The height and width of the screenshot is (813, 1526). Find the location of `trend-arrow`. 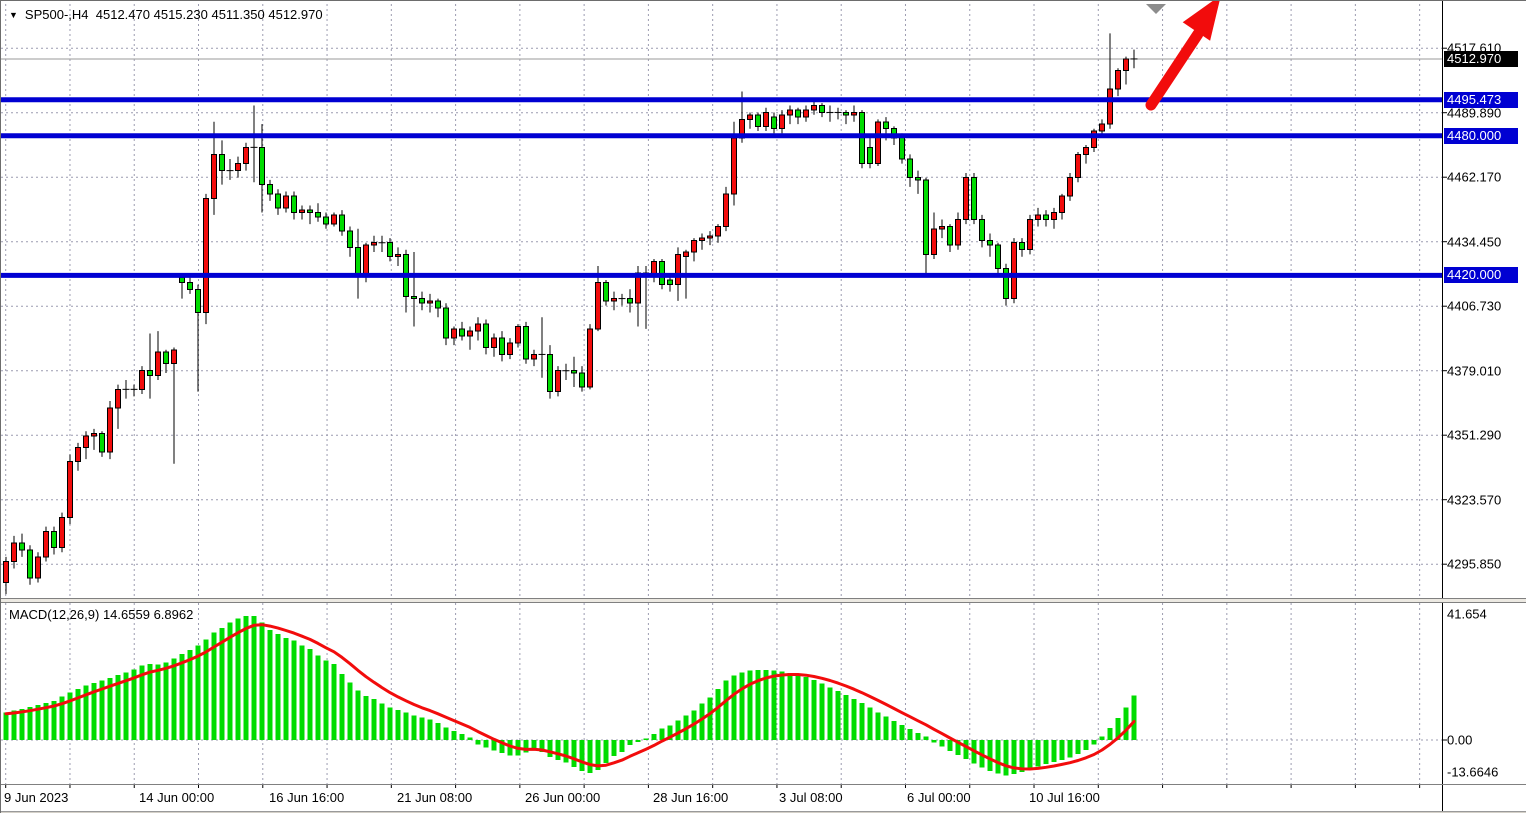

trend-arrow is located at coordinates (1183, 56).